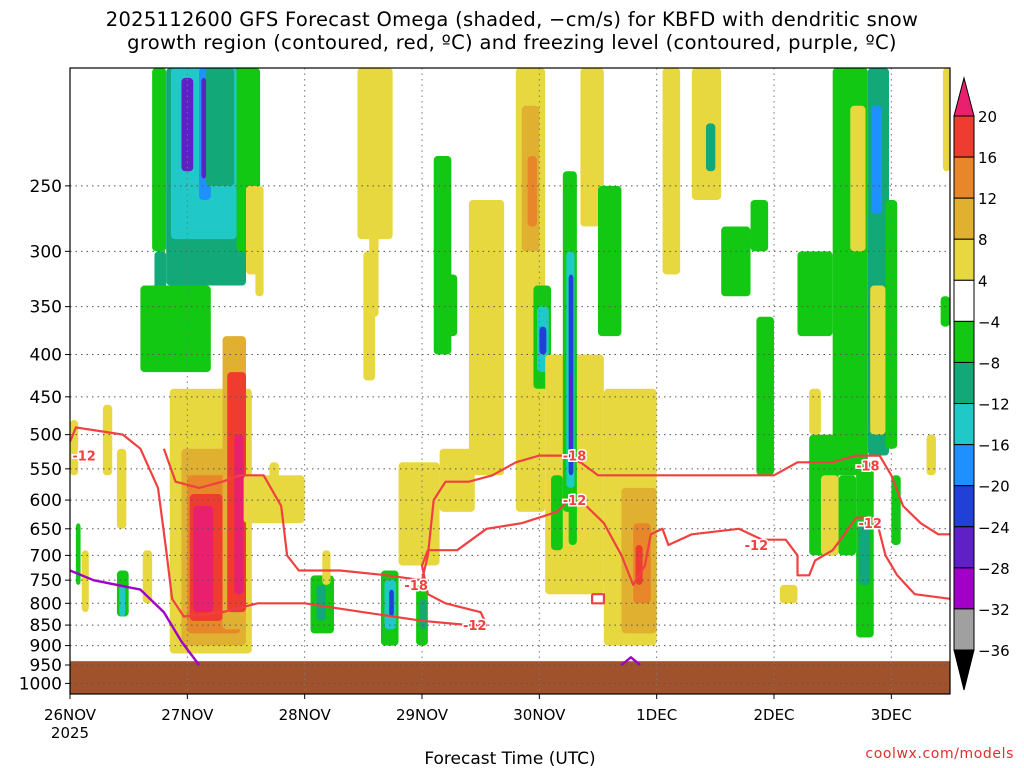 This screenshot has width=1024, height=768. What do you see at coordinates (539, 715) in the screenshot?
I see `x-tick-label: 30NOV` at bounding box center [539, 715].